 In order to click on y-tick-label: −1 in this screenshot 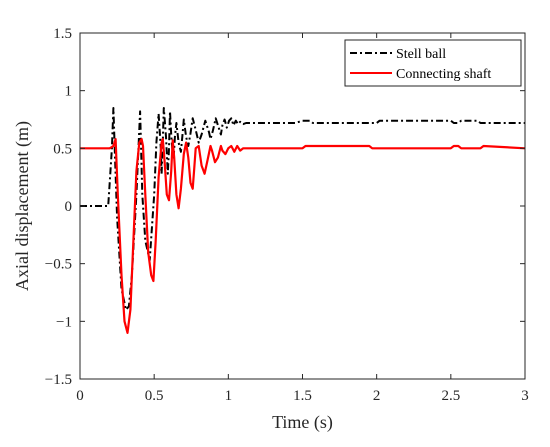, I will do `click(64, 322)`.